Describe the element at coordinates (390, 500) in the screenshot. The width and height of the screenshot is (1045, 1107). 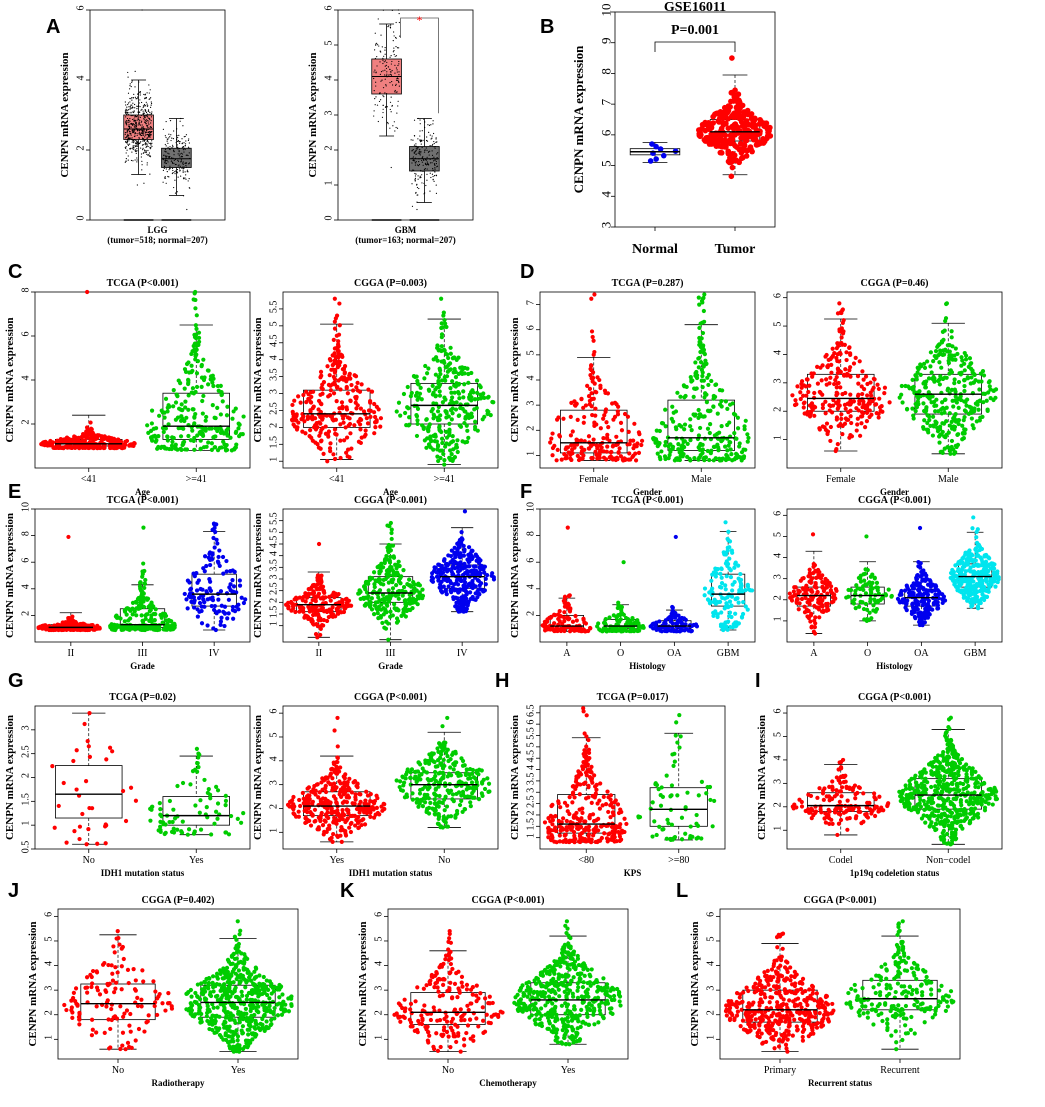
I see `chart-title: CGGA (P<0.001)` at that location.